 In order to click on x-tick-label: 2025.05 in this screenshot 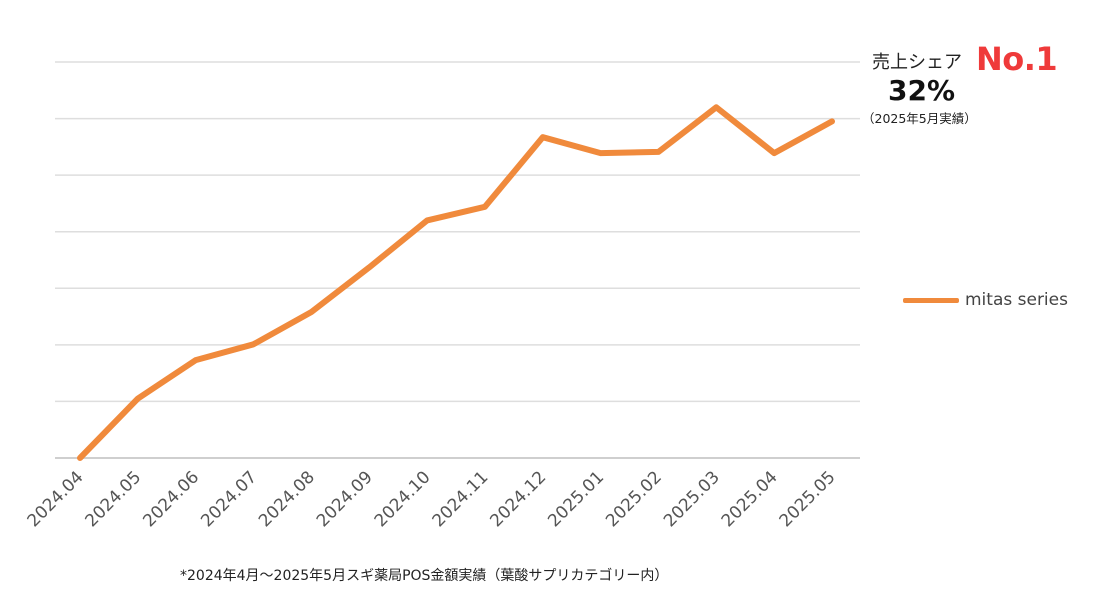, I will do `click(808, 499)`.